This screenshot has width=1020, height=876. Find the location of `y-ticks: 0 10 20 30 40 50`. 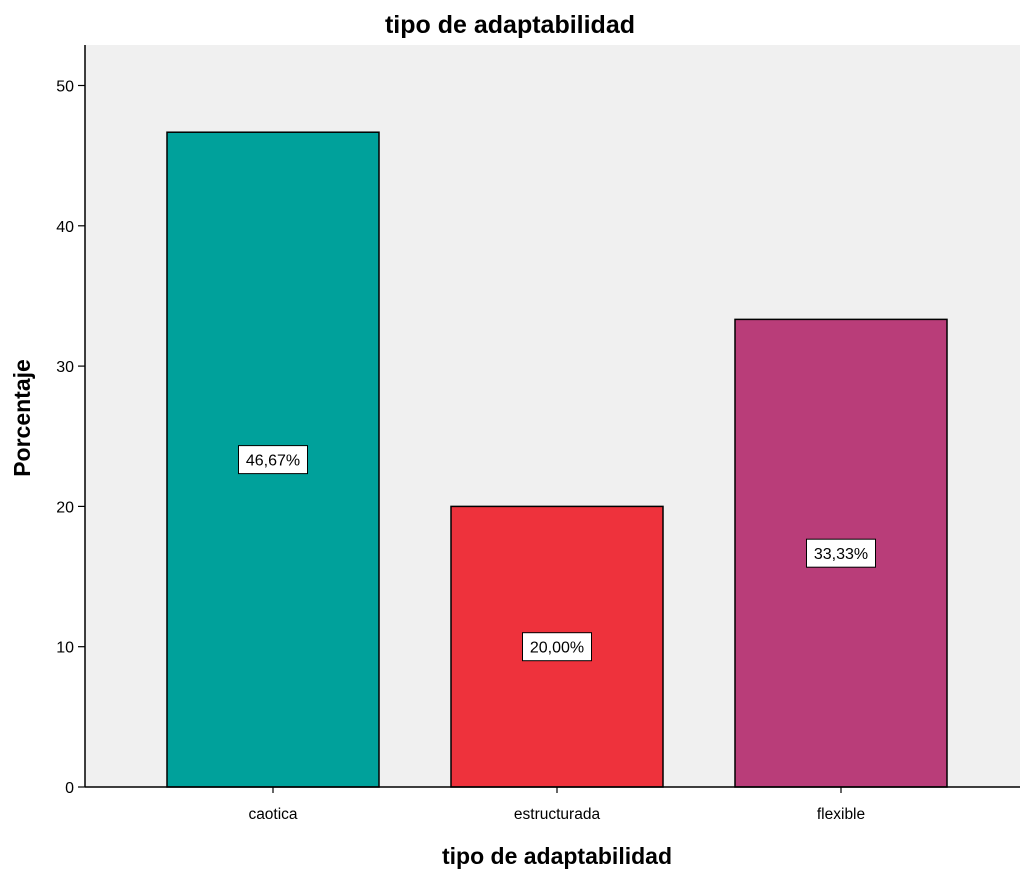

y-ticks: 0 10 20 30 40 50 is located at coordinates (70, 438).